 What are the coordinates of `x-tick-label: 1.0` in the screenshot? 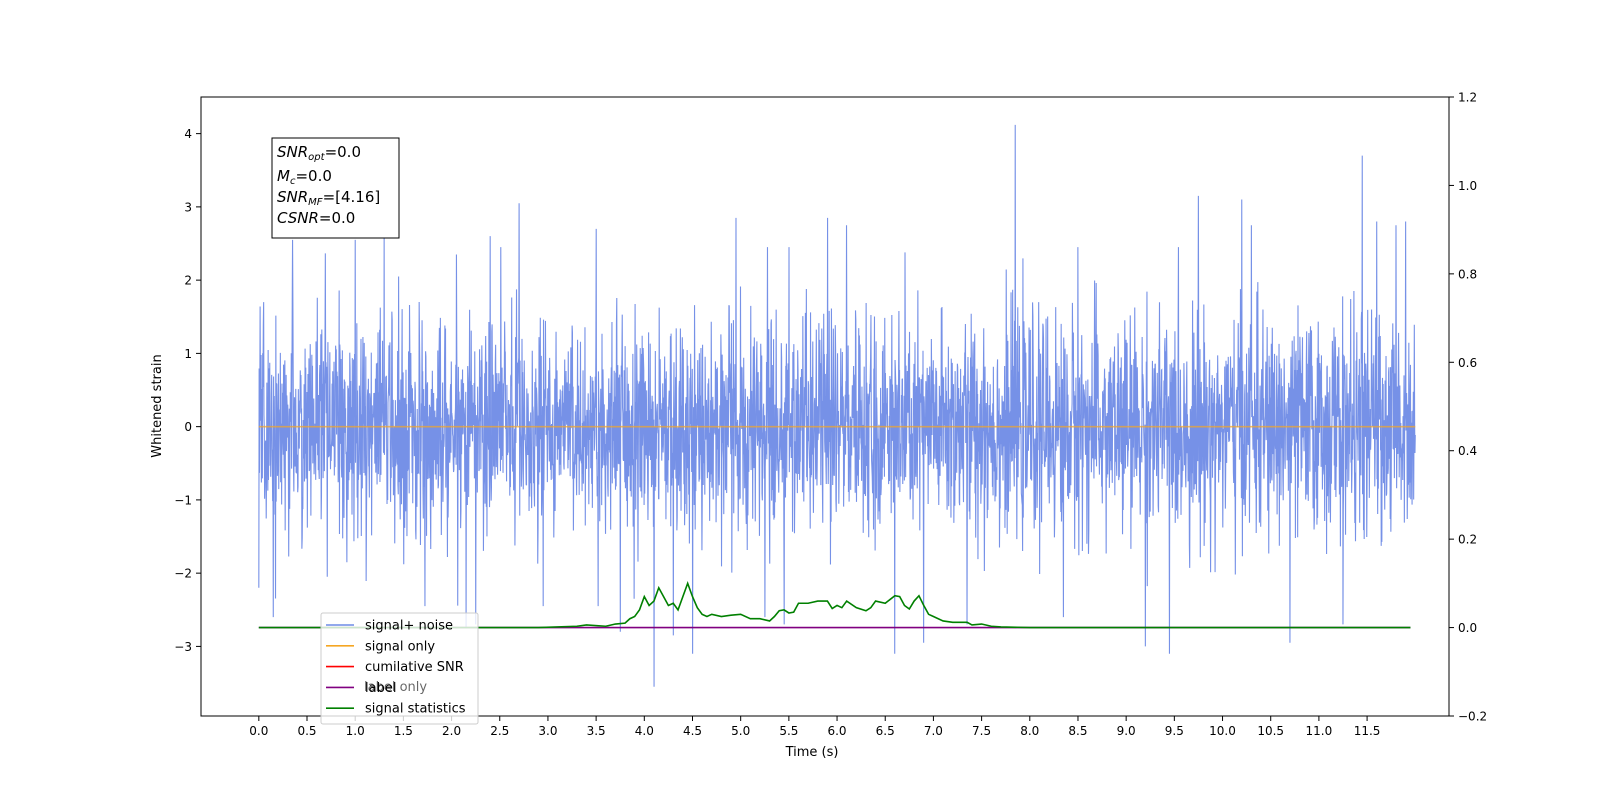 It's located at (355, 731).